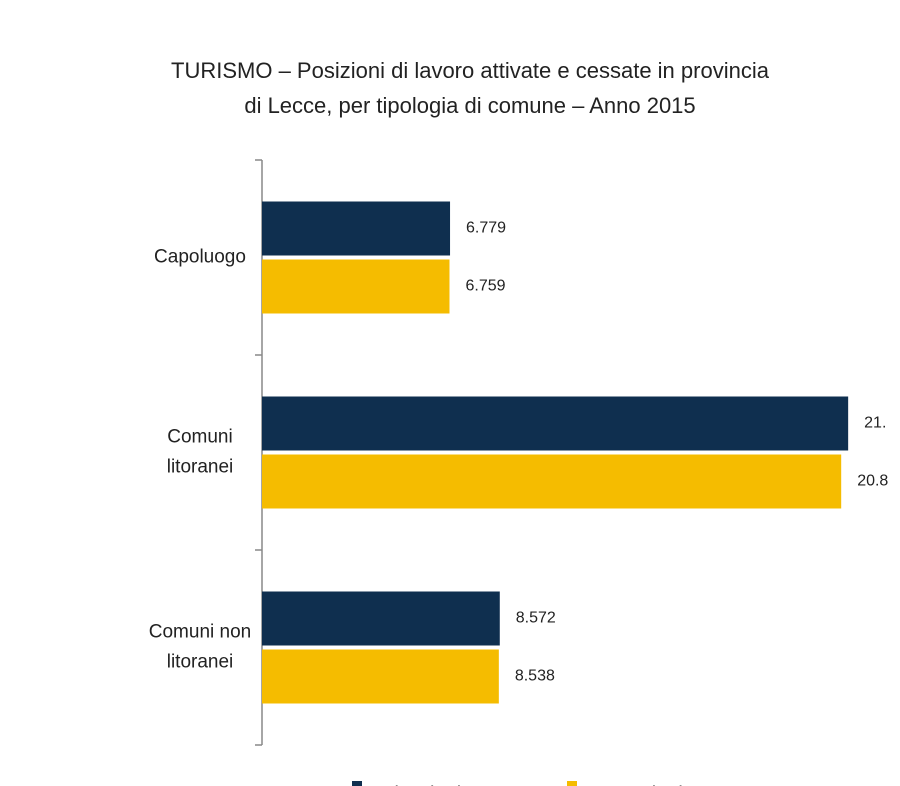 The height and width of the screenshot is (786, 900). What do you see at coordinates (415, 784) in the screenshot?
I see `legend-label: Attivazioni` at bounding box center [415, 784].